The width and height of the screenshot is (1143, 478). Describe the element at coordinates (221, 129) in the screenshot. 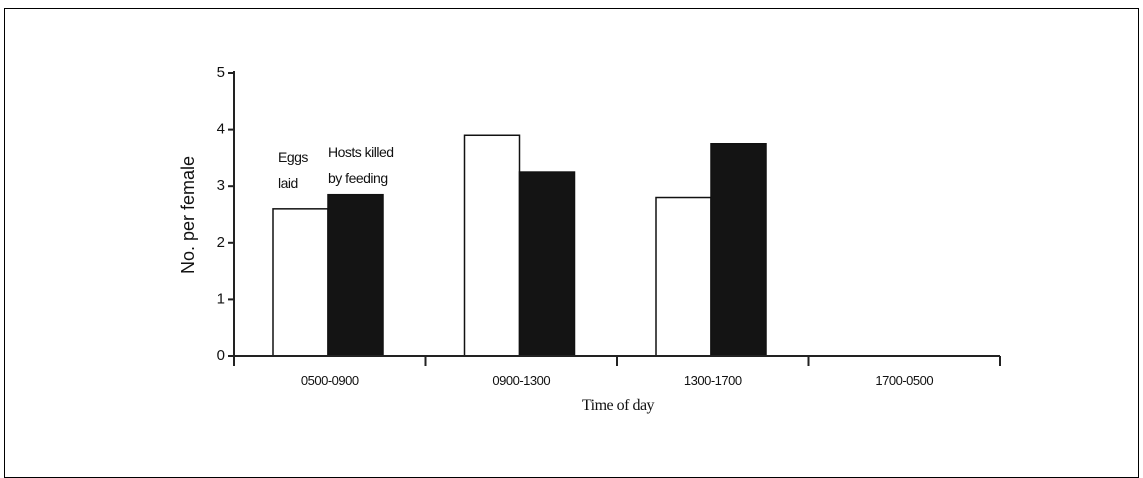

I see `y-tick-label-4: 4` at that location.